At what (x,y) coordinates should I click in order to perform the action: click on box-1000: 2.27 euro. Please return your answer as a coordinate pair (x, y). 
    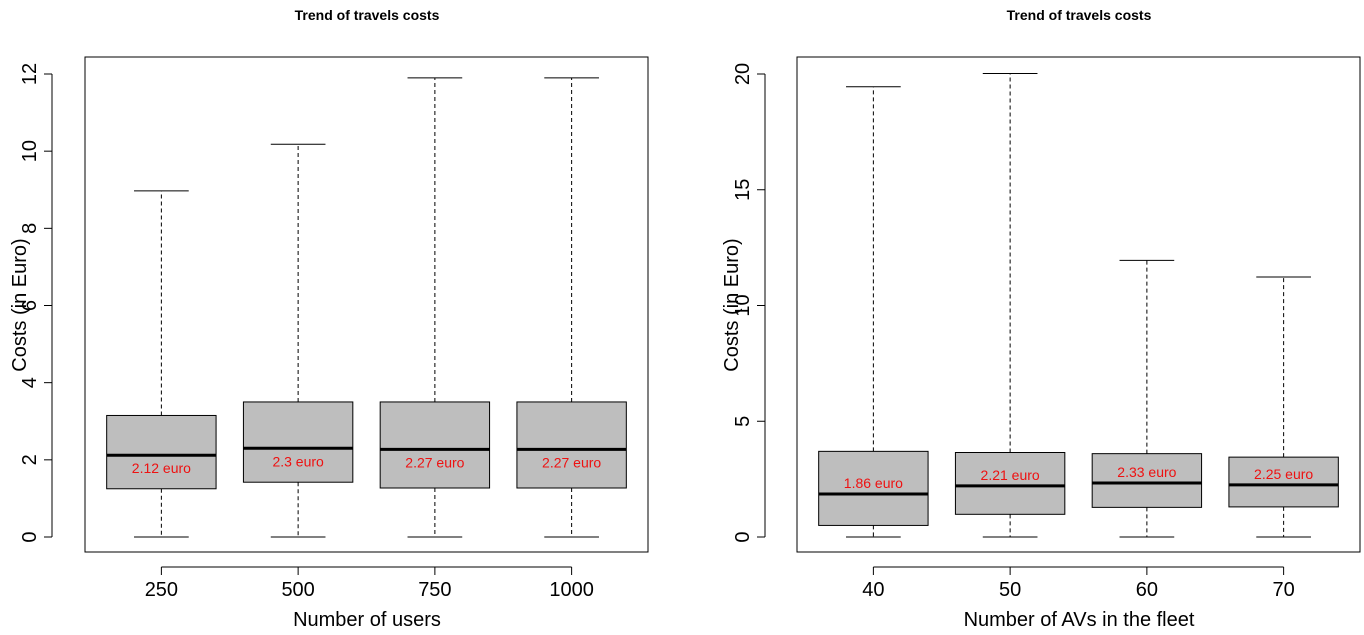
    Looking at the image, I should click on (571, 307).